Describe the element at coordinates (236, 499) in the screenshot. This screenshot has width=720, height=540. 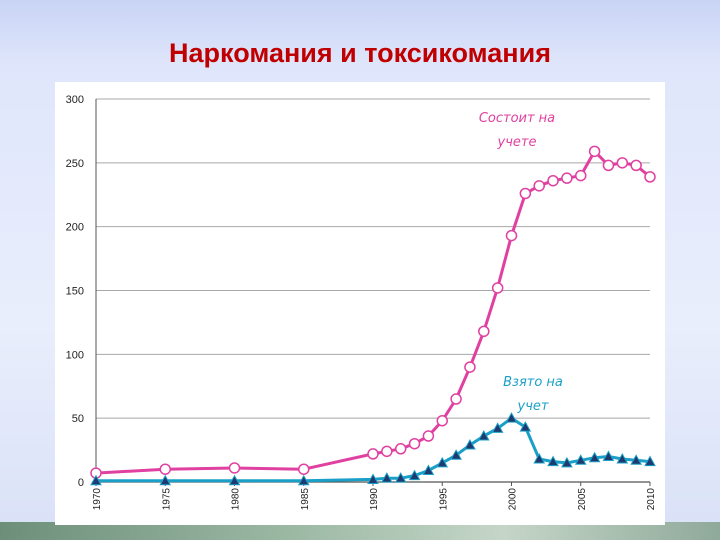
I see `x-tick-label: 1980` at that location.